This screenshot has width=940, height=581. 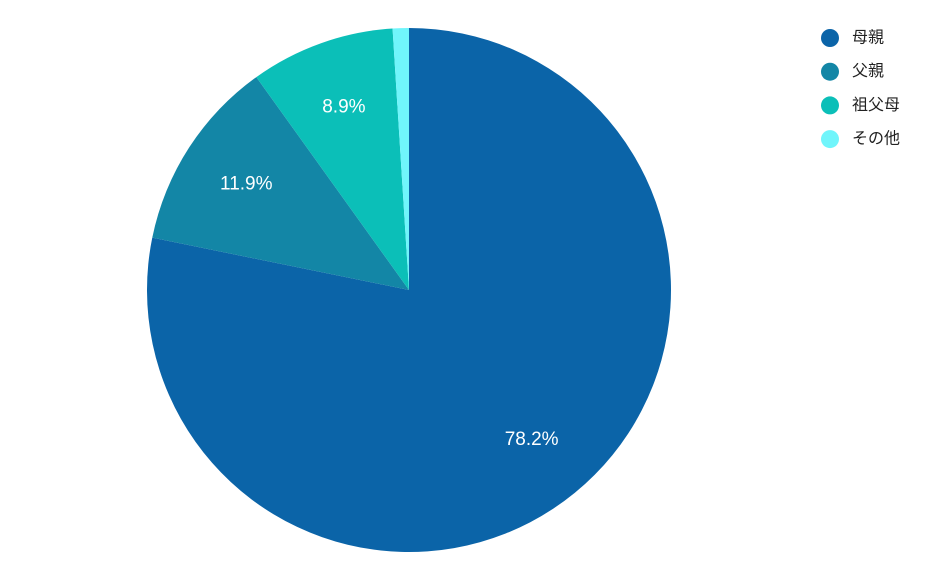 I want to click on legend-label: その他, so click(x=876, y=138).